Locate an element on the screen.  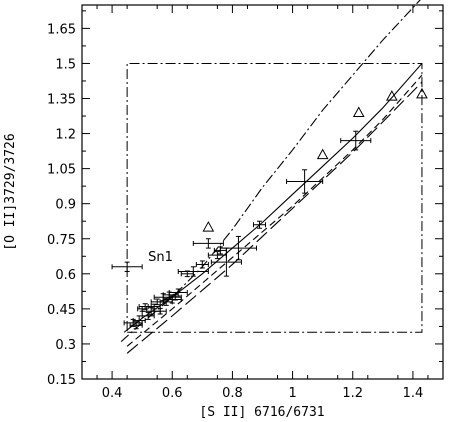
x-tick-label: 1.4 is located at coordinates (413, 393).